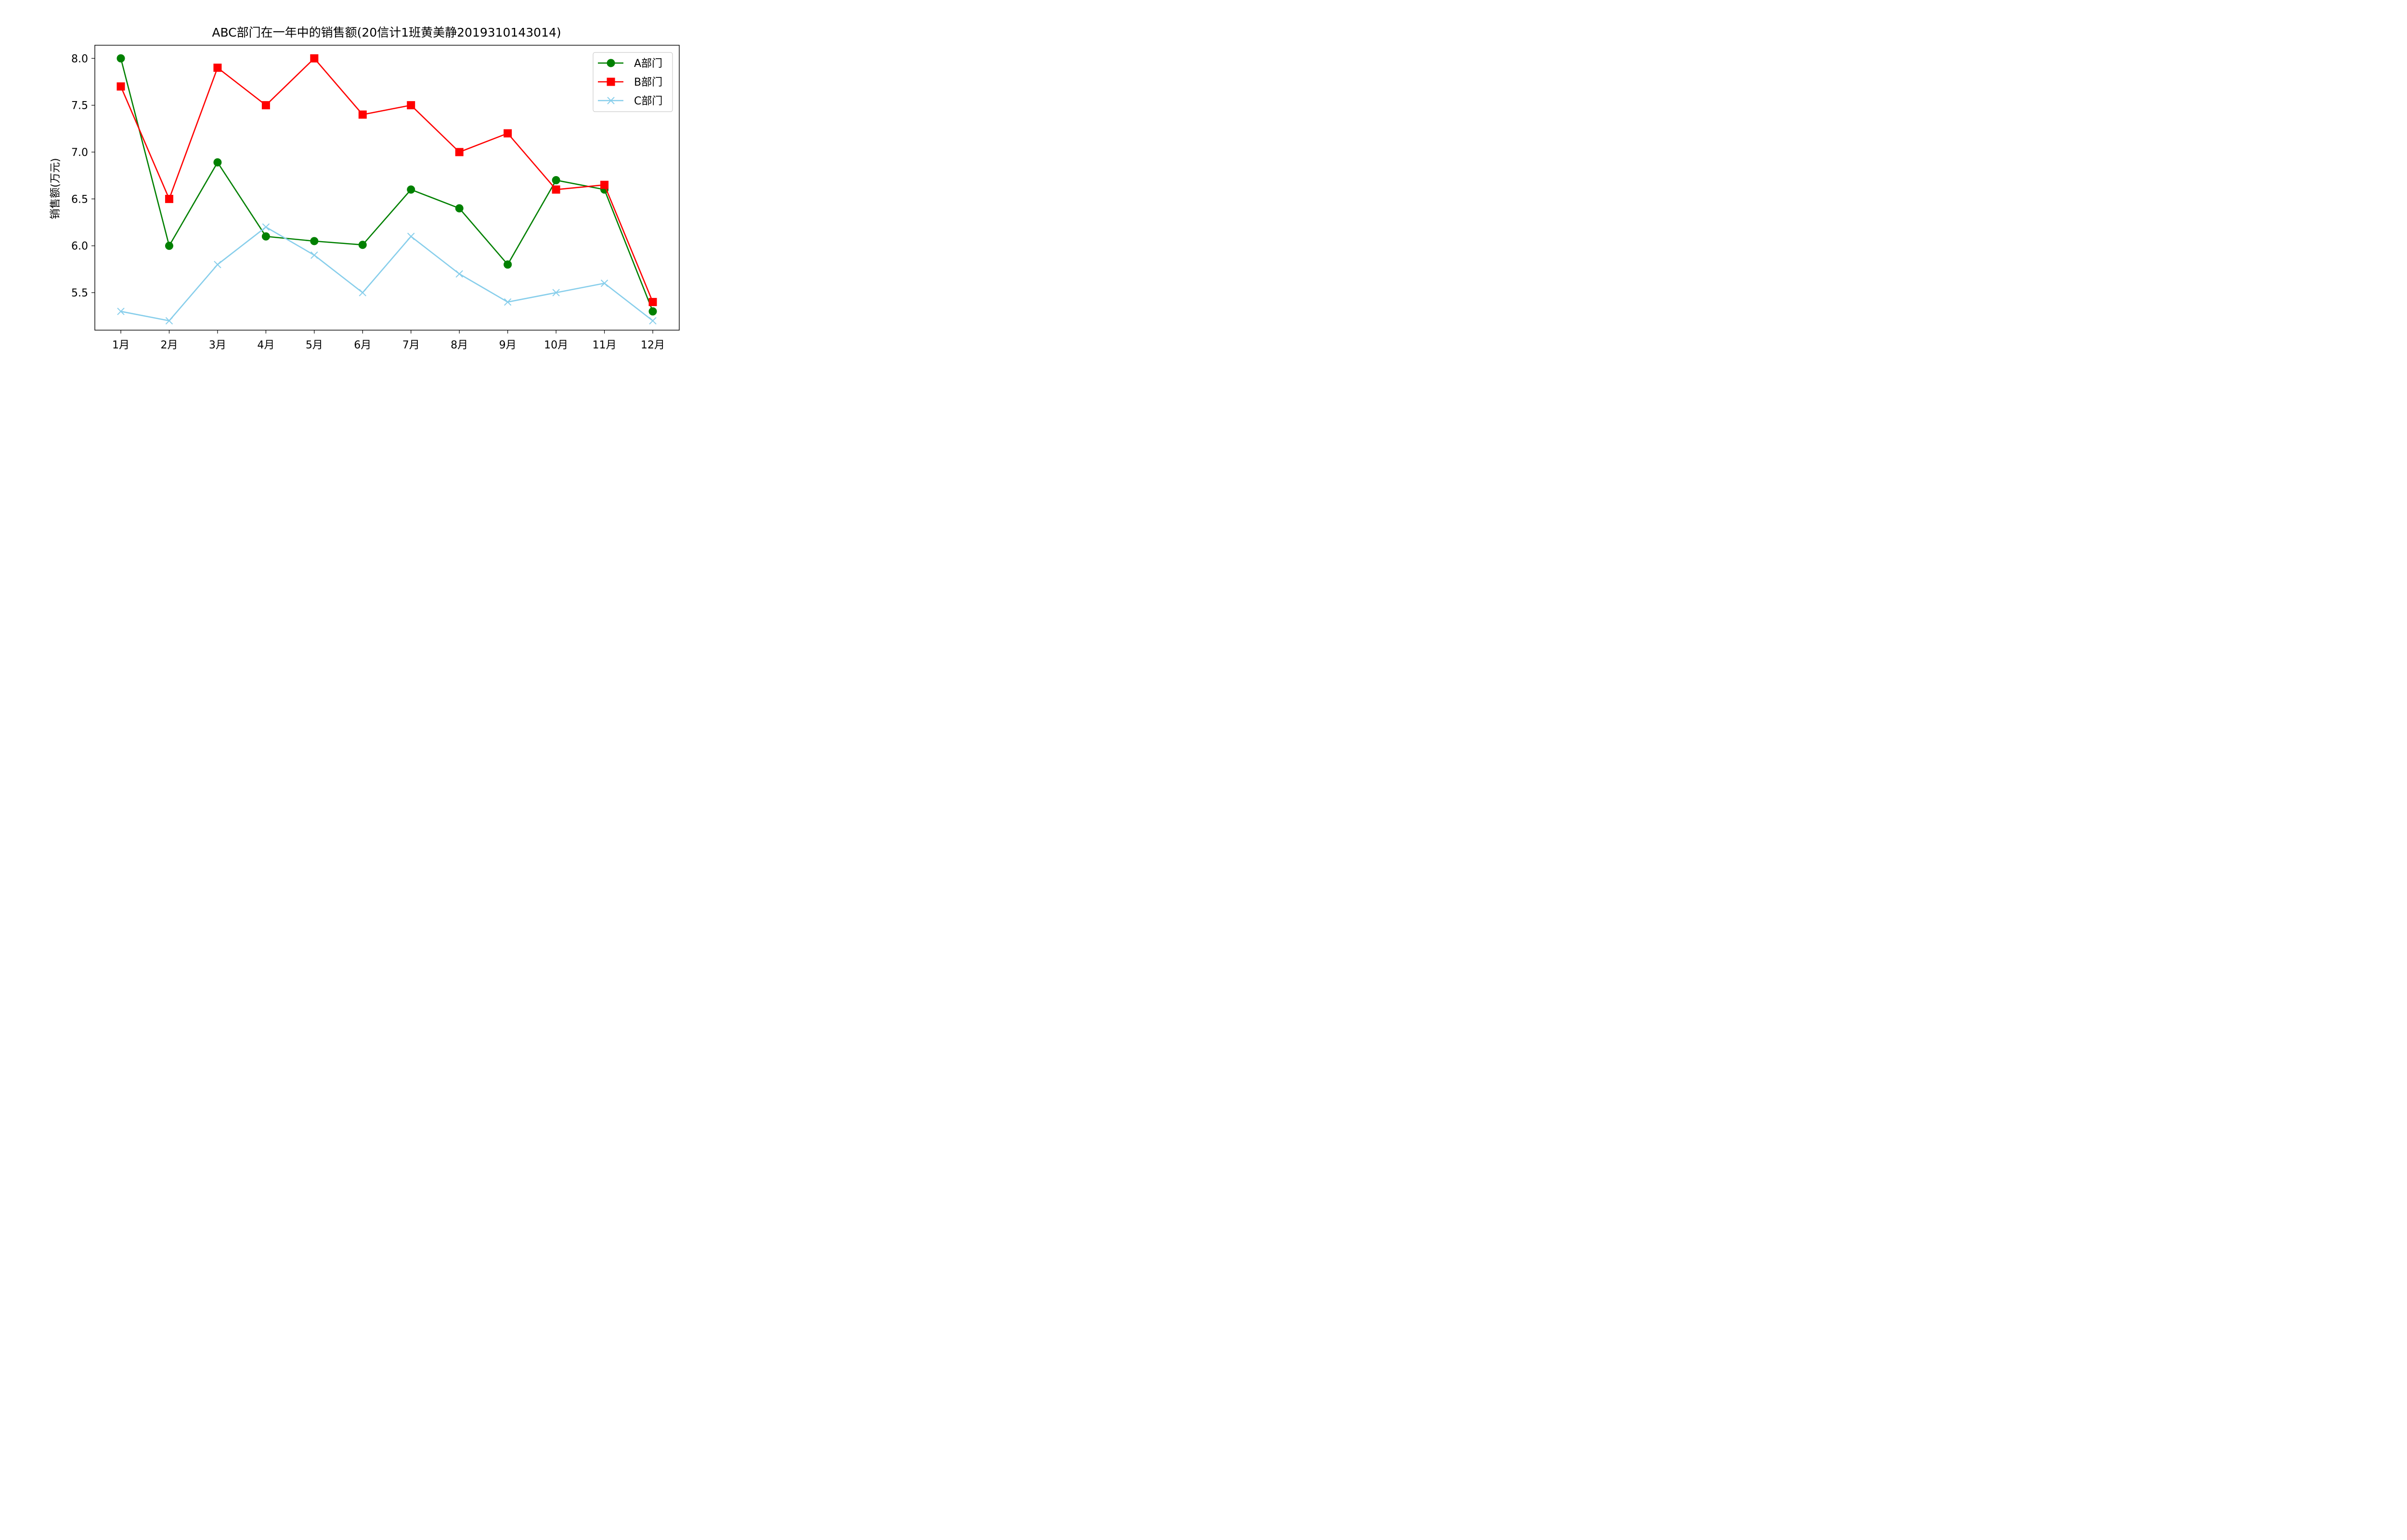  I want to click on x-tick-label: 9月, so click(508, 345).